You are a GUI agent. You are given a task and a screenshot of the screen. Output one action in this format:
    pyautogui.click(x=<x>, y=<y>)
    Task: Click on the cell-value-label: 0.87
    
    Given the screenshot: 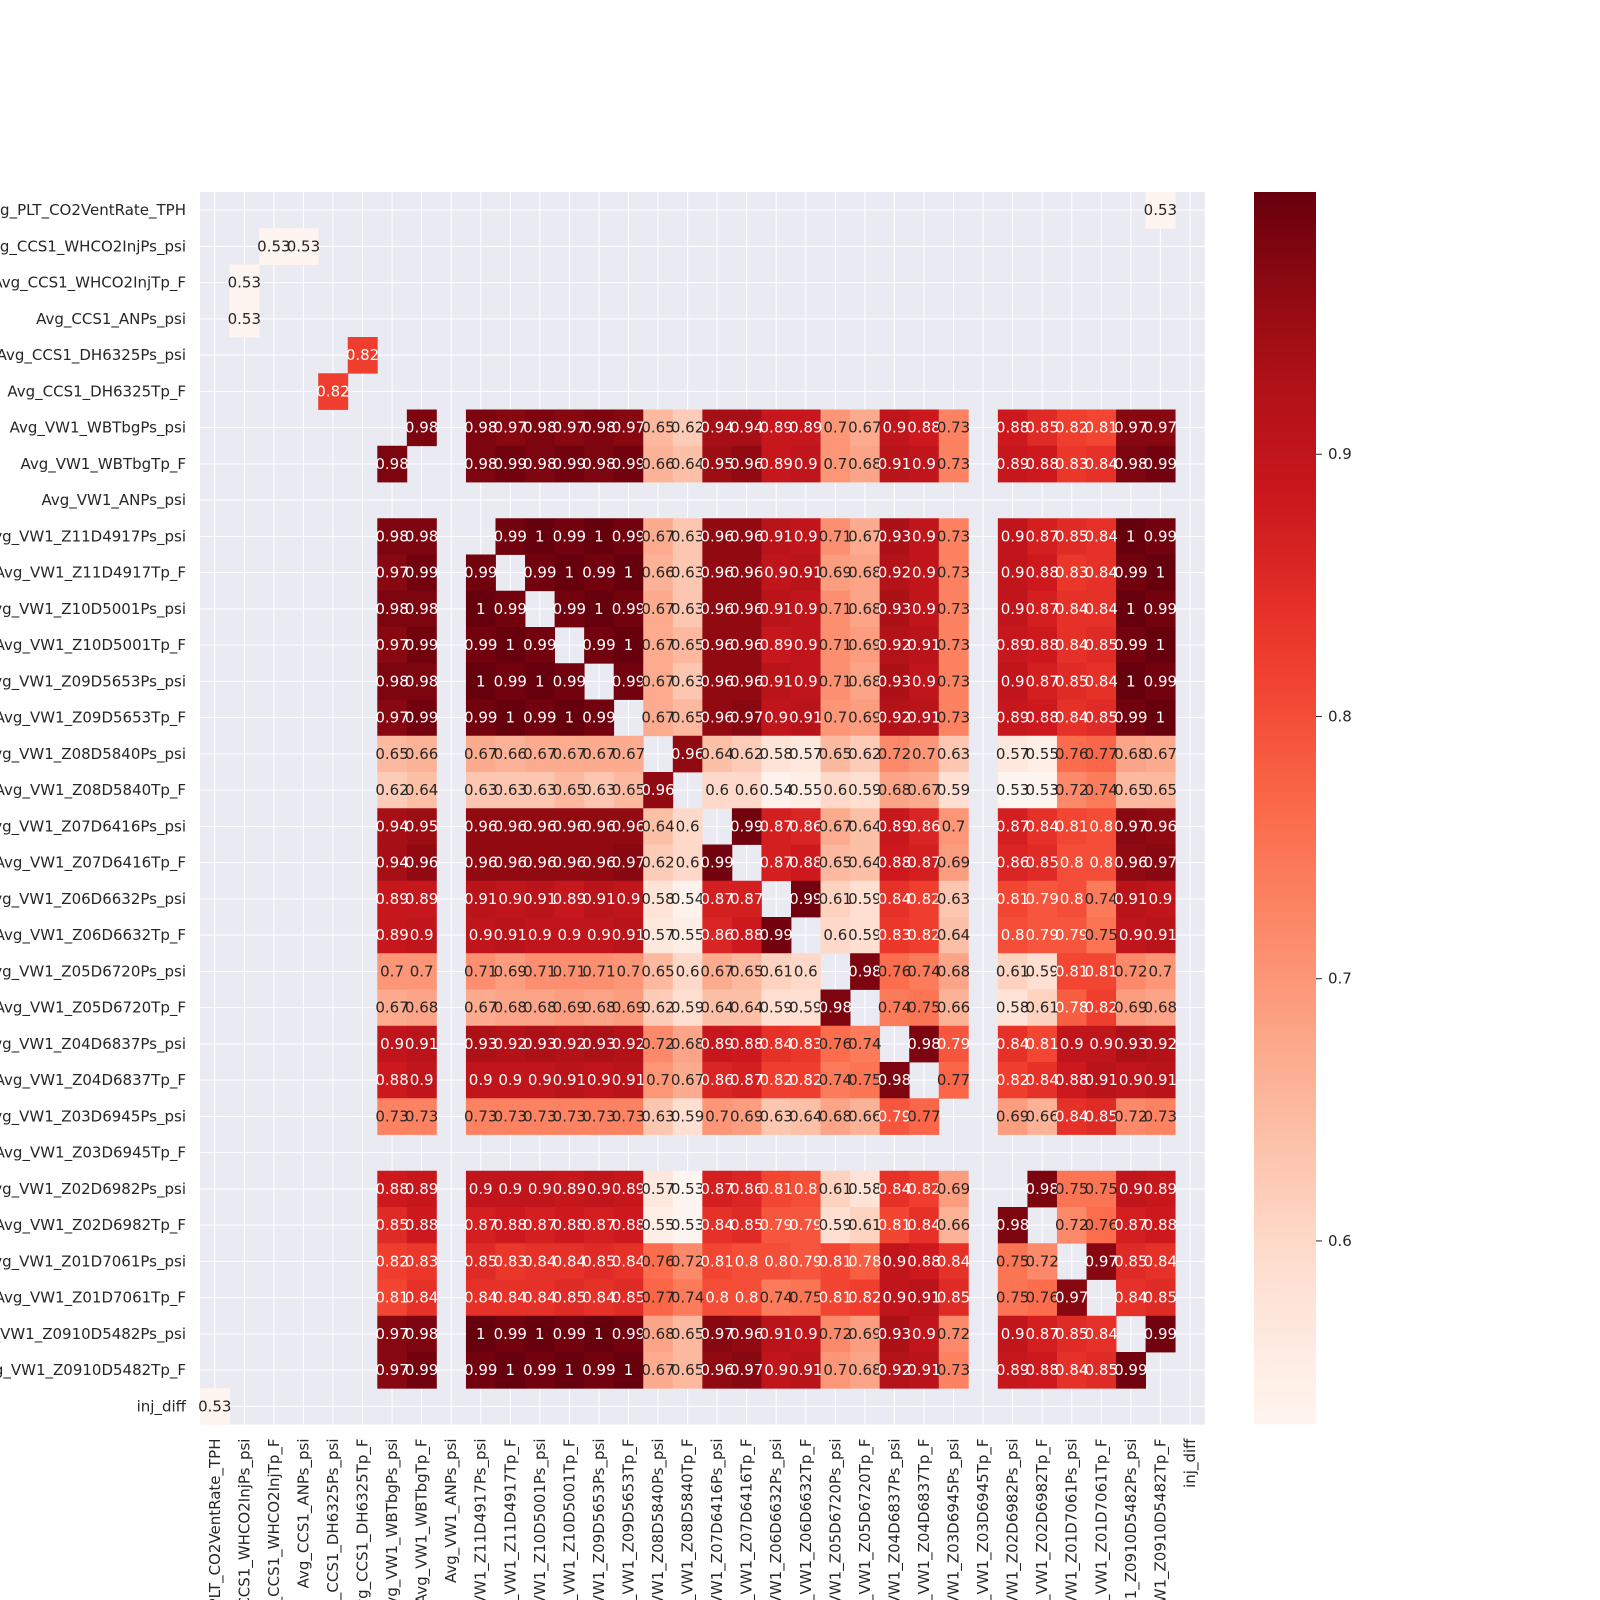 What is the action you would take?
    pyautogui.click(x=746, y=1080)
    